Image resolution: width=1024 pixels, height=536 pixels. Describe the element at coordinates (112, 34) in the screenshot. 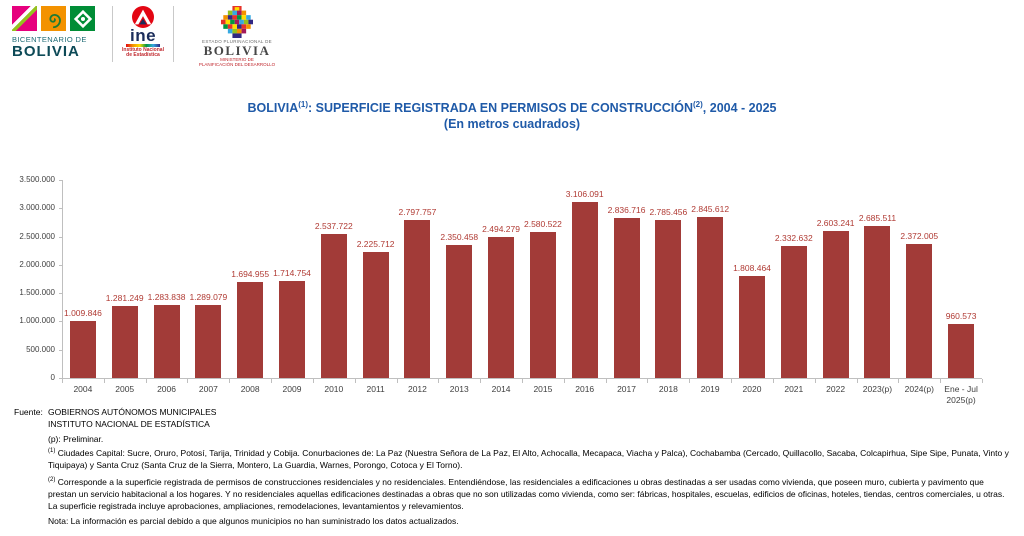

I see `header-divider` at that location.